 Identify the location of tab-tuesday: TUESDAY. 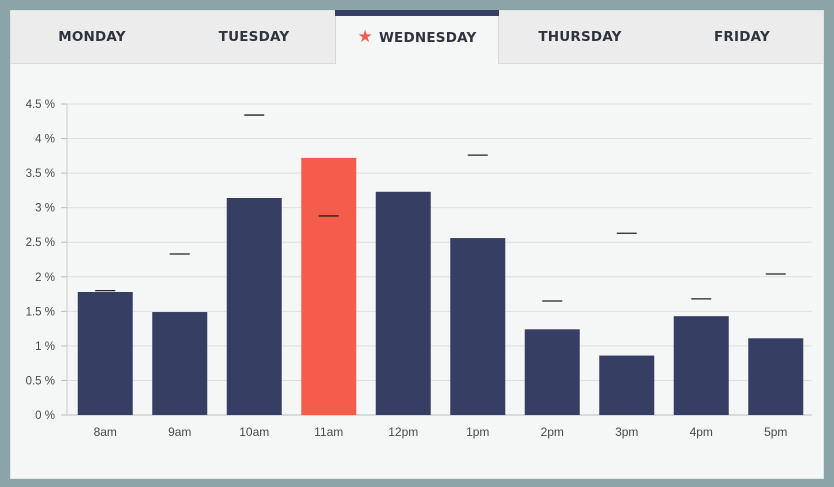
(254, 37).